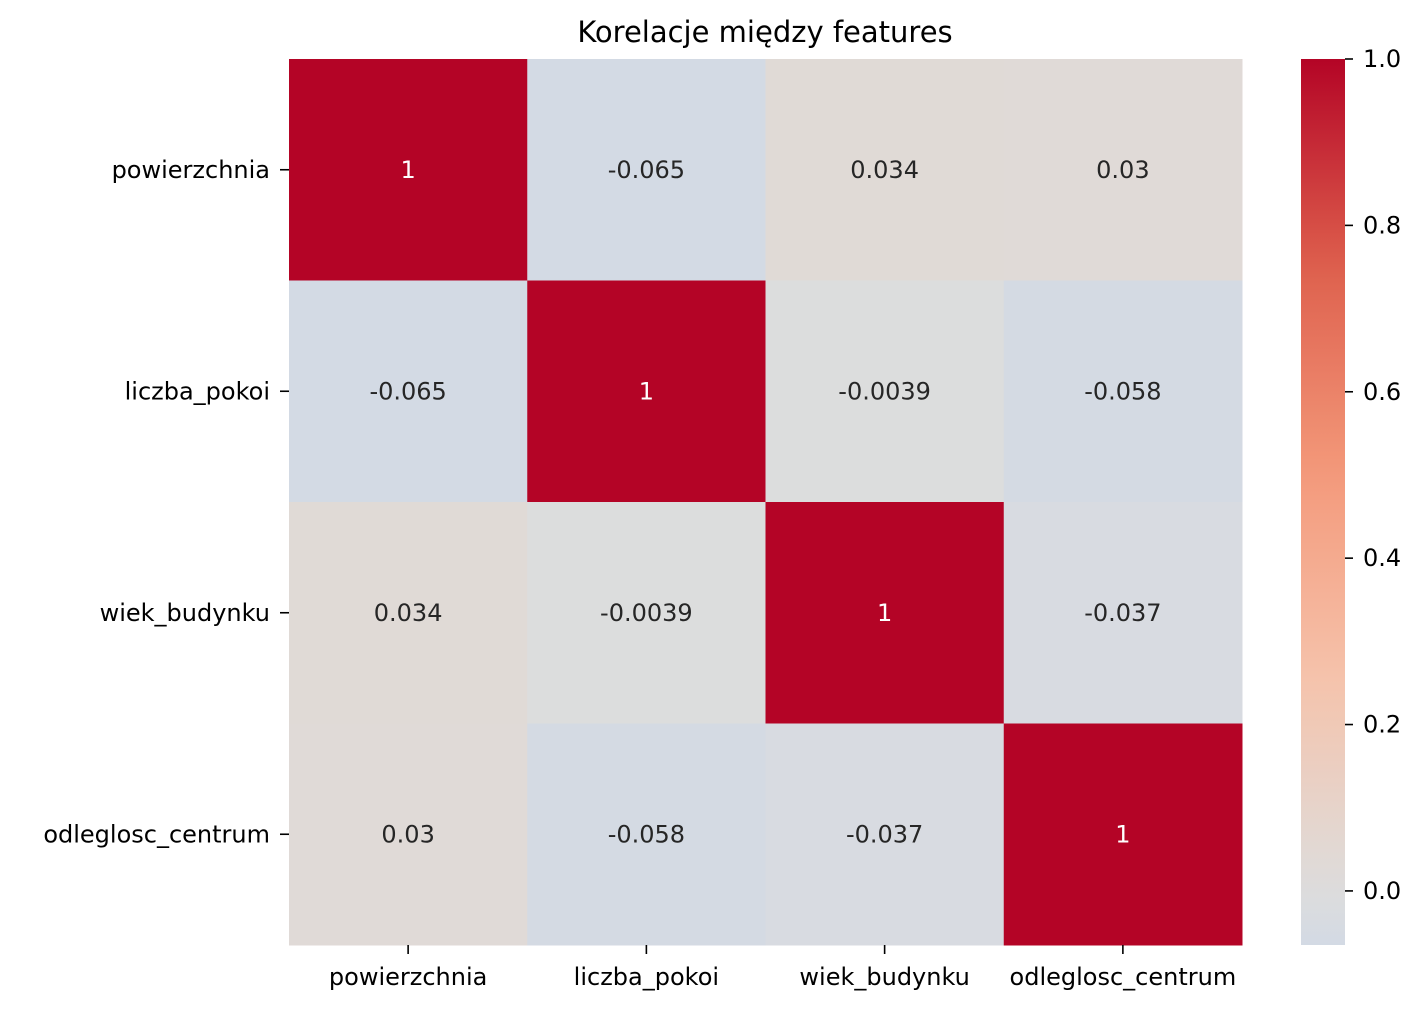 The image size is (1425, 1015). Describe the element at coordinates (1382, 558) in the screenshot. I see `colorbar-tick-label: 0.4` at that location.